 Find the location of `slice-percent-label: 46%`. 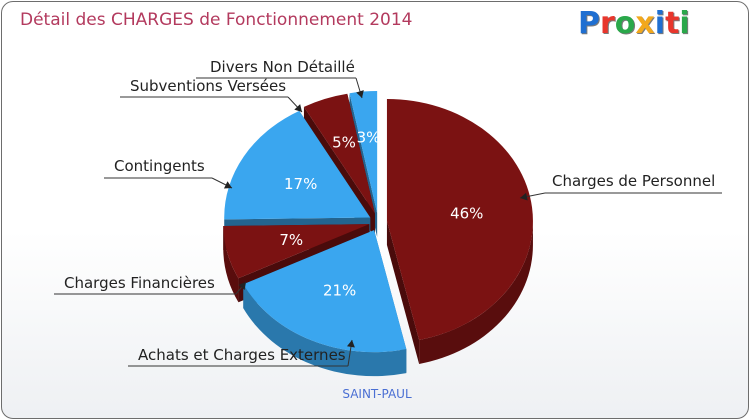

slice-percent-label: 46% is located at coordinates (466, 214).